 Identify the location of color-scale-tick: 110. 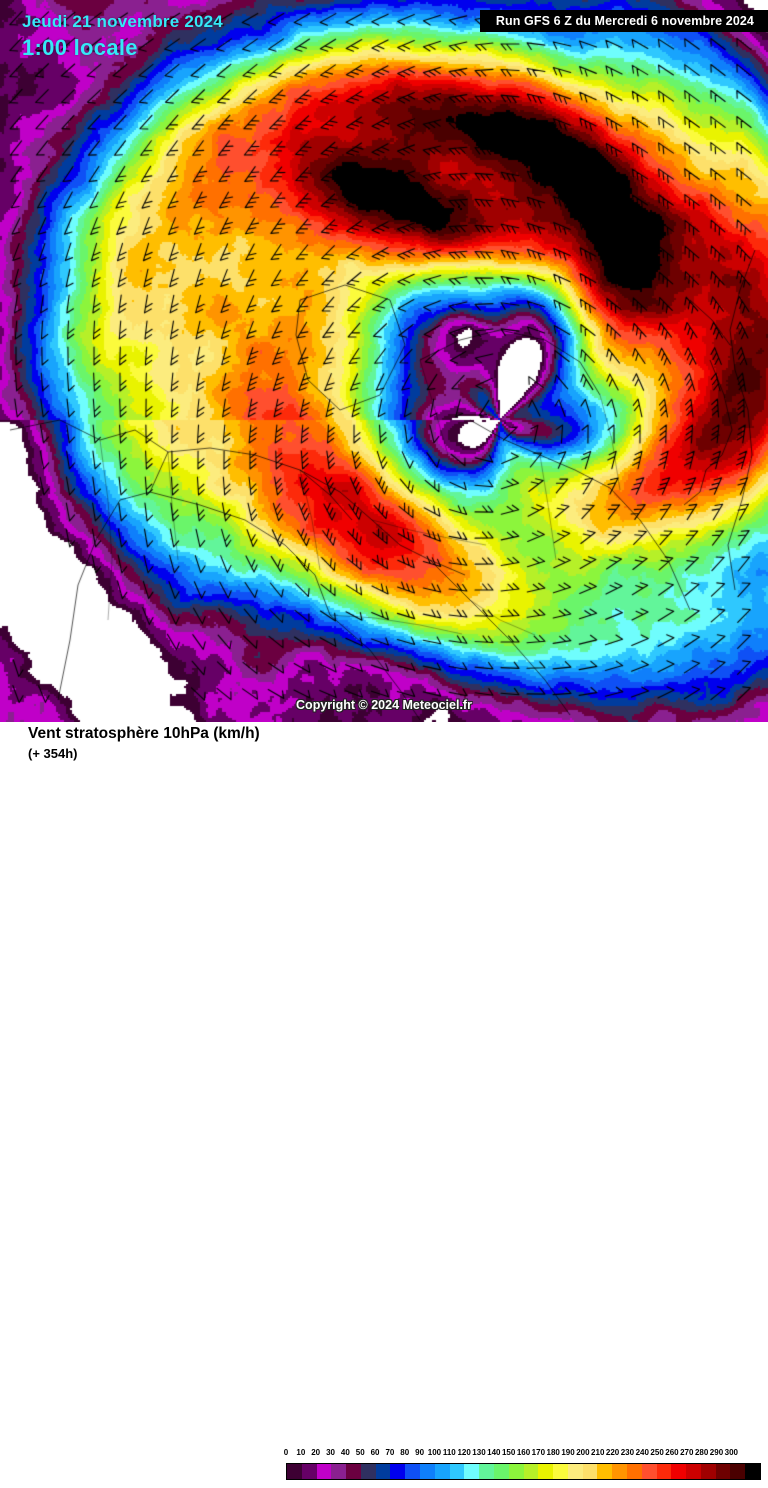
(449, 1452).